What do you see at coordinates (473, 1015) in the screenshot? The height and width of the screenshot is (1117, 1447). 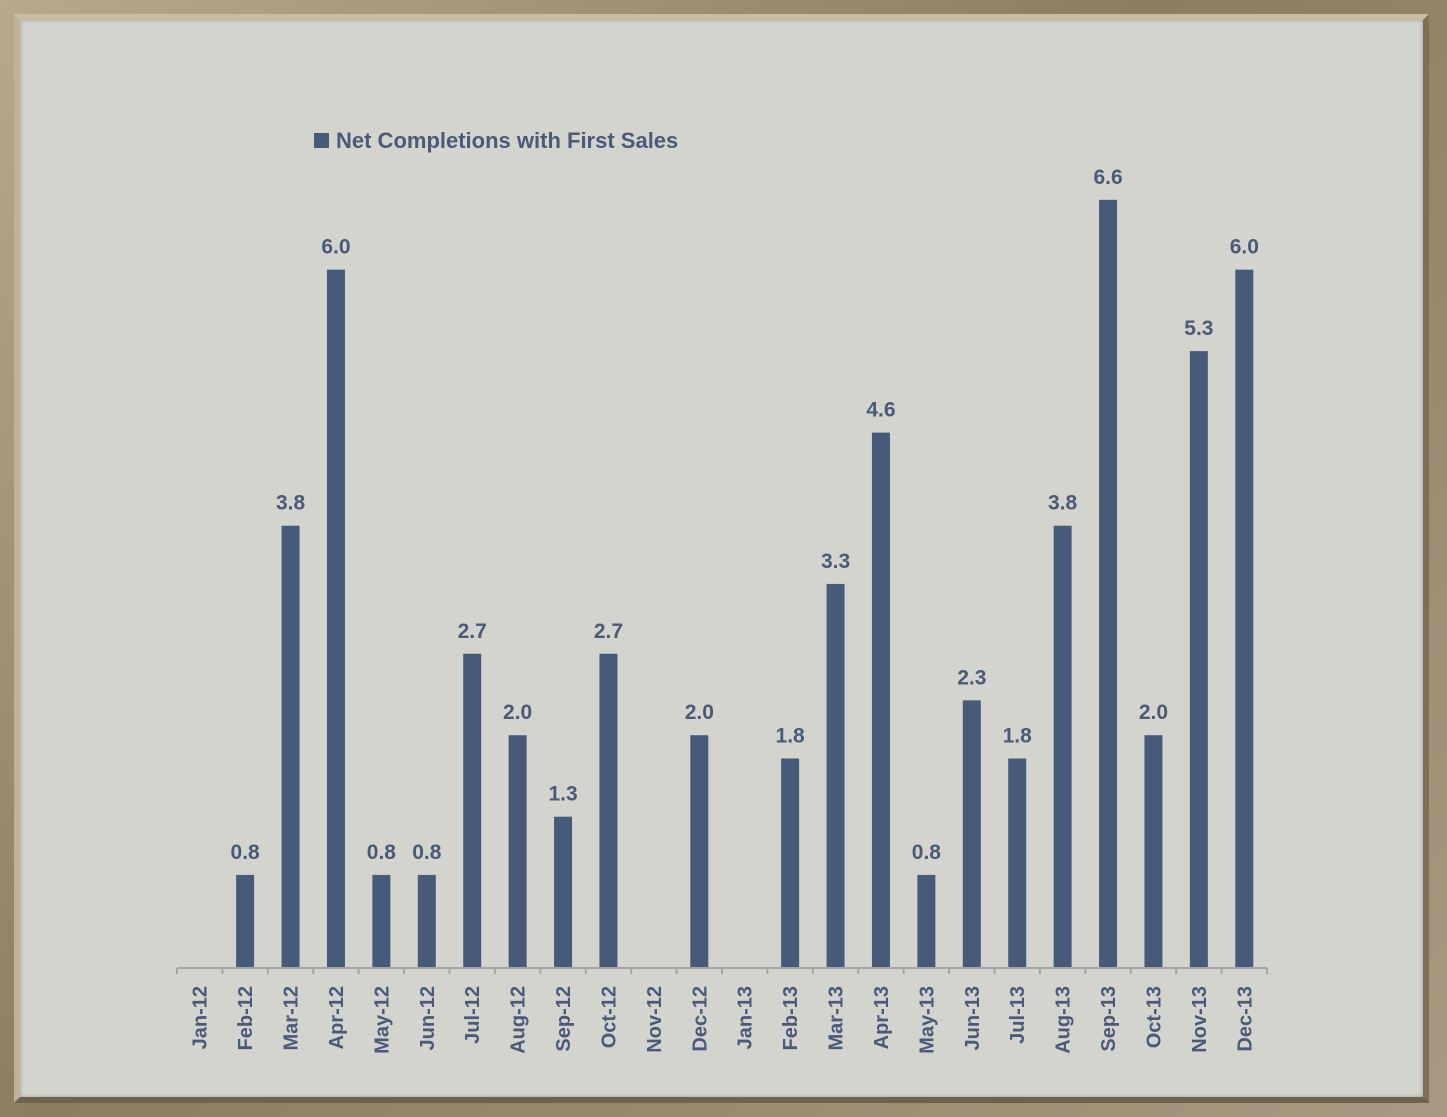 I see `x-tick-label-jul-12: Jul-12` at bounding box center [473, 1015].